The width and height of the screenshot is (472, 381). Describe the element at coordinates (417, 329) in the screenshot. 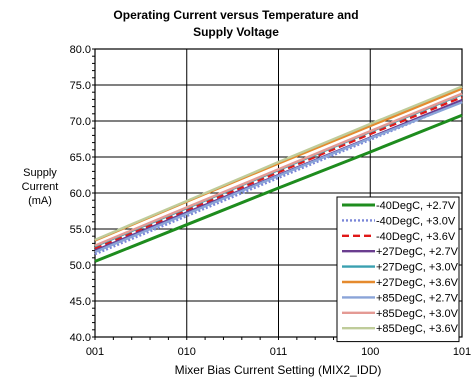

I see `legend-label: +85DegC, +3.6V` at that location.